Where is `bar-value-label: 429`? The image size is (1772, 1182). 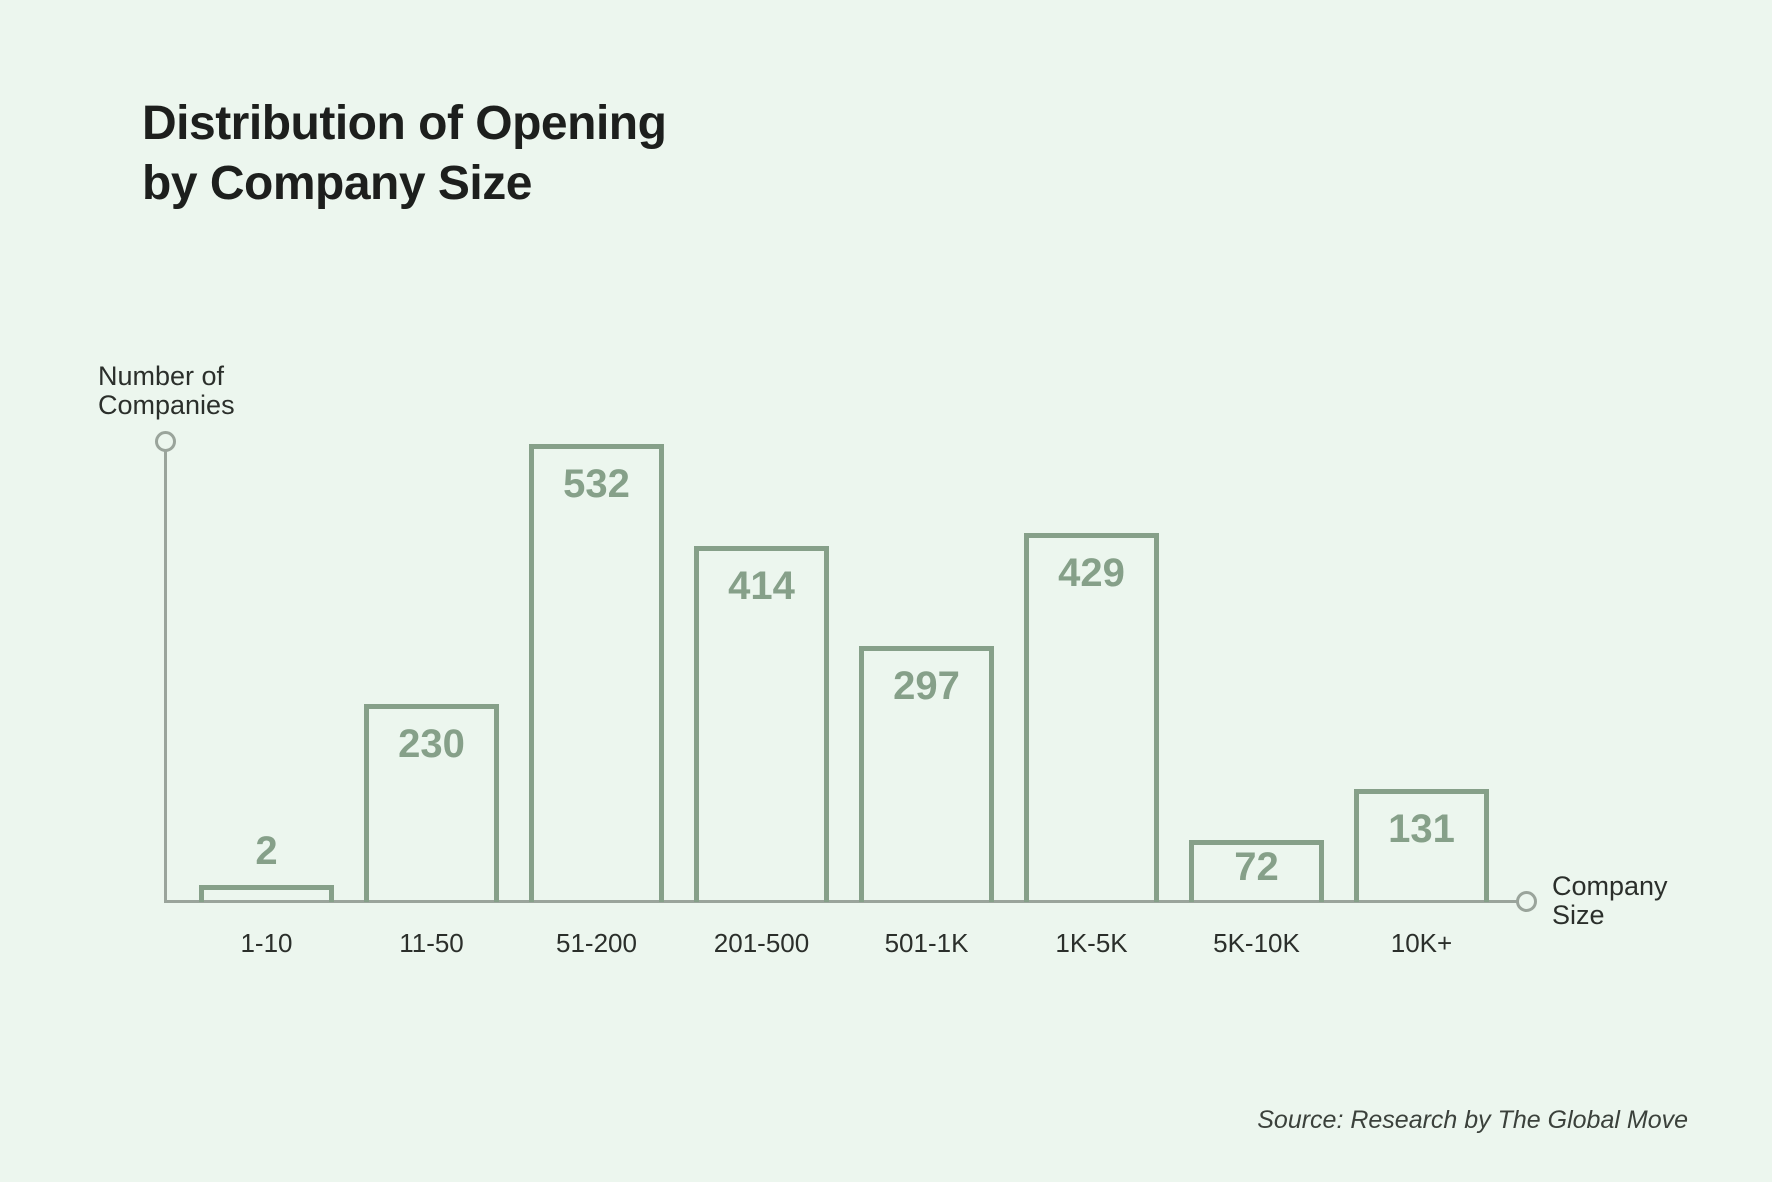 bar-value-label: 429 is located at coordinates (1091, 573).